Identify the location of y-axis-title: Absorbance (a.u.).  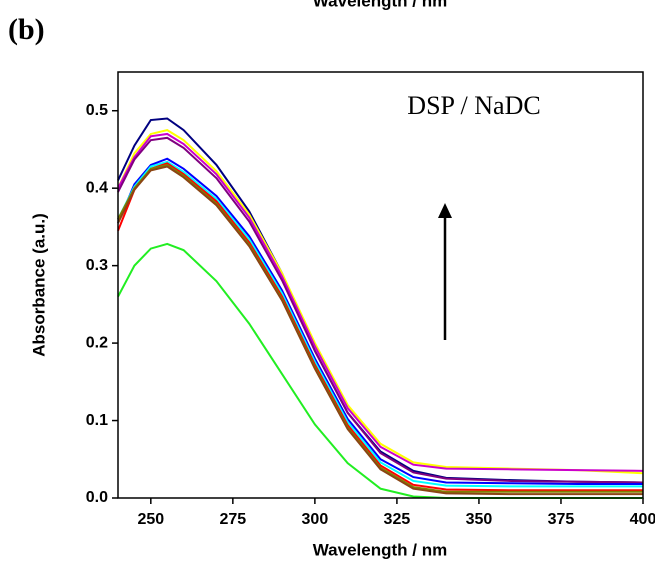
(38, 285).